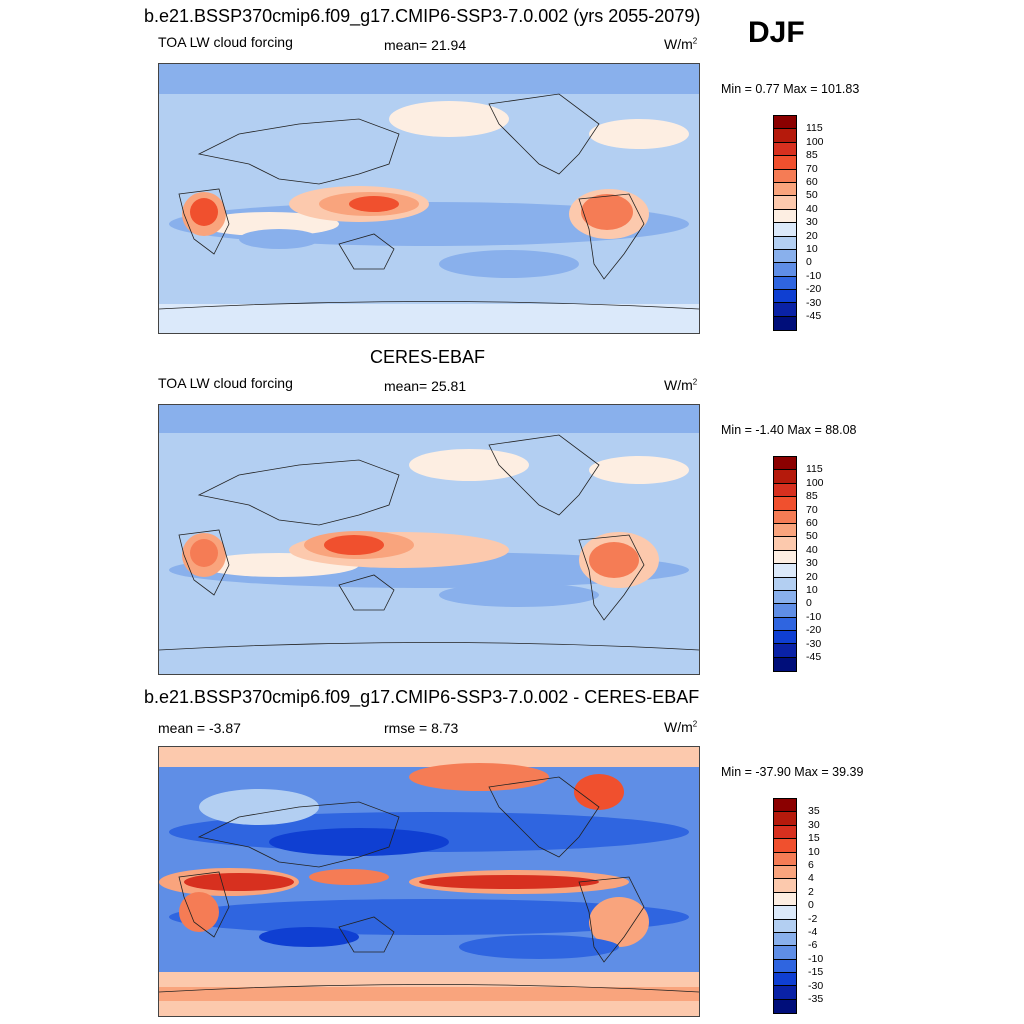 The height and width of the screenshot is (1024, 1024). I want to click on panel1-mean-label: mean= 21.94, so click(425, 45).